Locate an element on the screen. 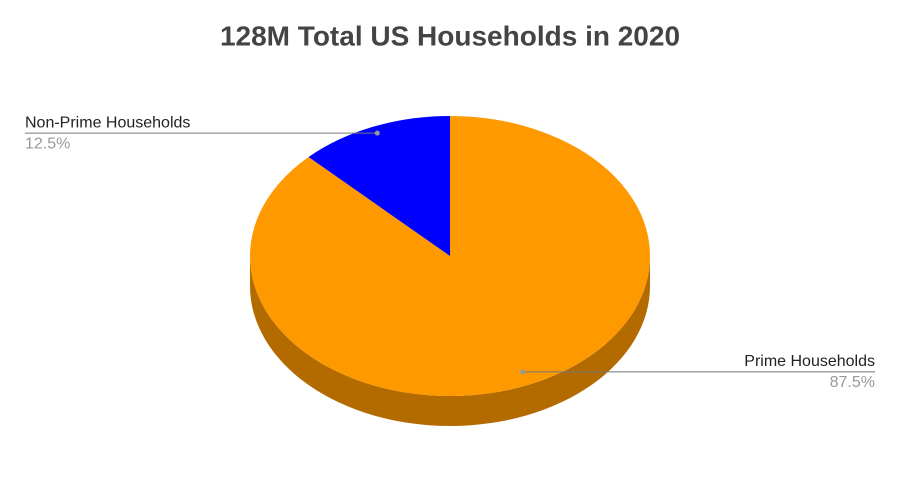 The width and height of the screenshot is (900, 497). slice-label: Prime Households is located at coordinates (809, 361).